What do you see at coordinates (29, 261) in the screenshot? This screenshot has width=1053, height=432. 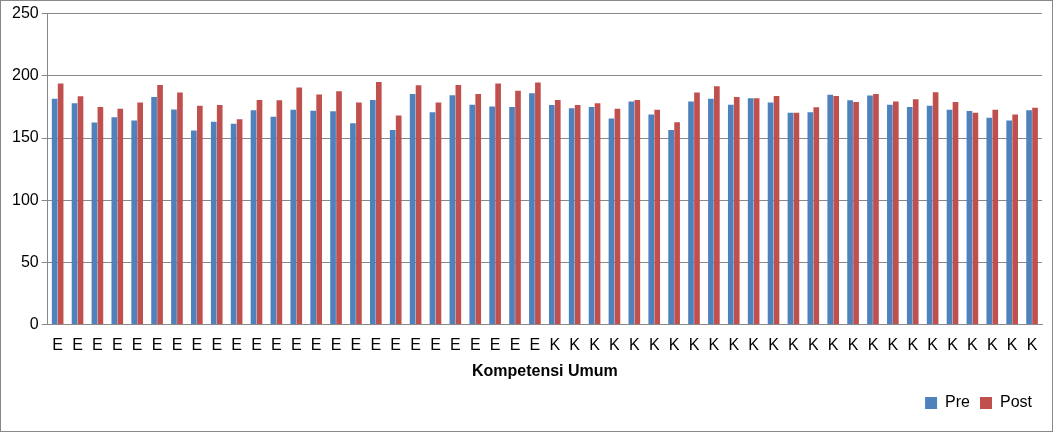 I see `y-tick-label: 50` at bounding box center [29, 261].